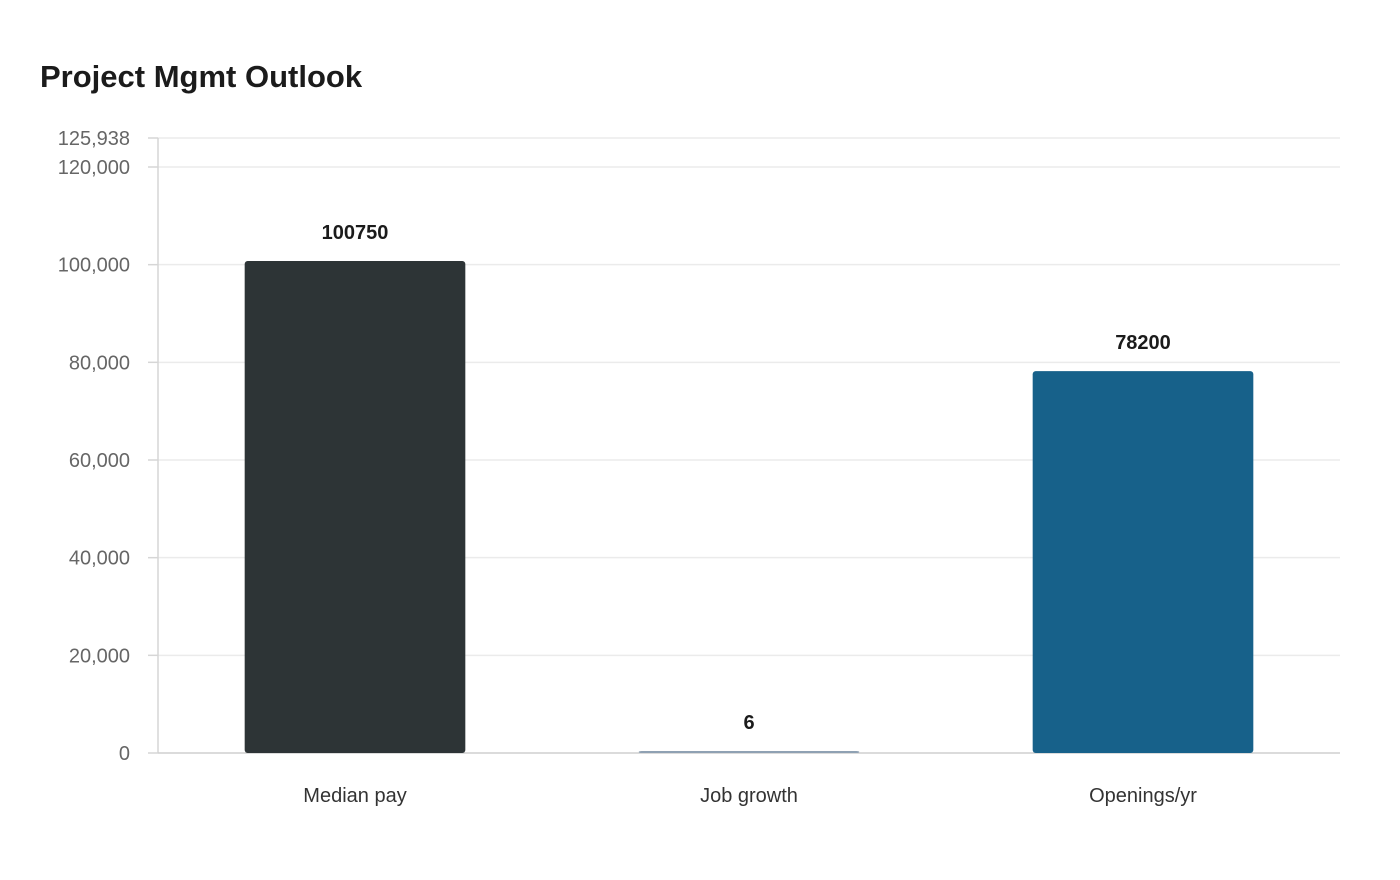 The width and height of the screenshot is (1400, 880). I want to click on bar-value-label: 78200, so click(1143, 343).